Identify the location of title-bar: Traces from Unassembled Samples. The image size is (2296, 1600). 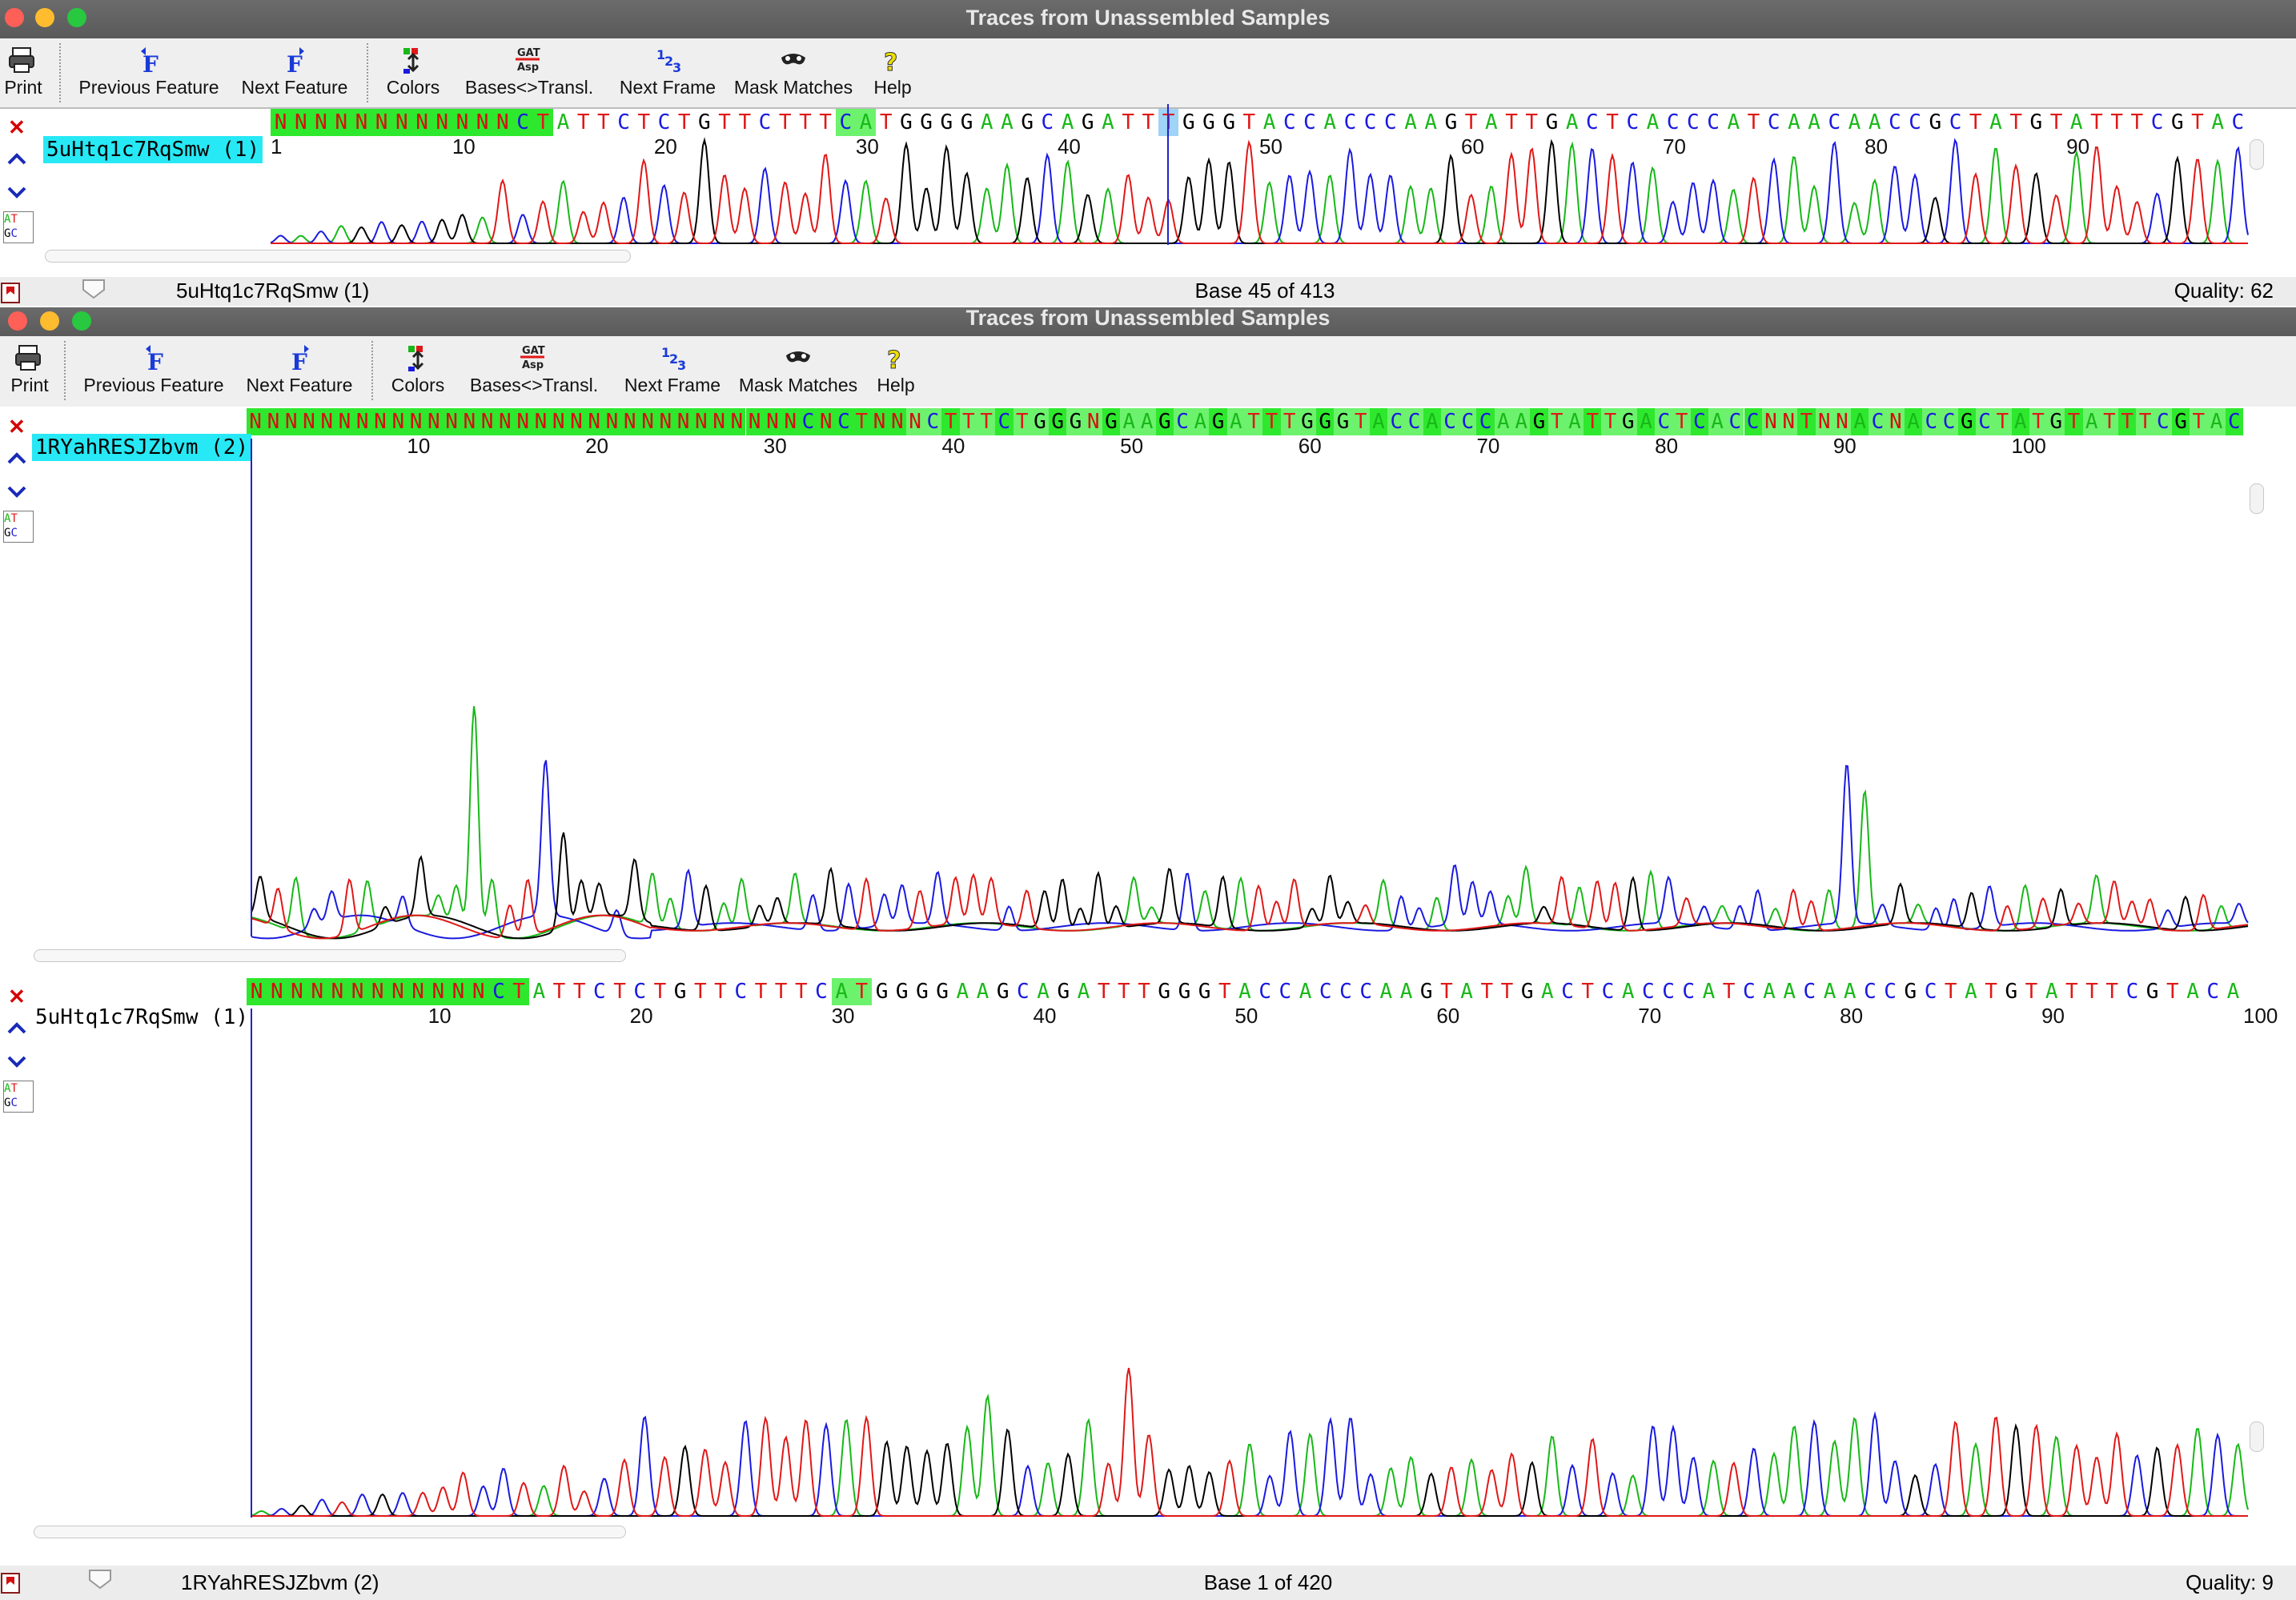
(1148, 322).